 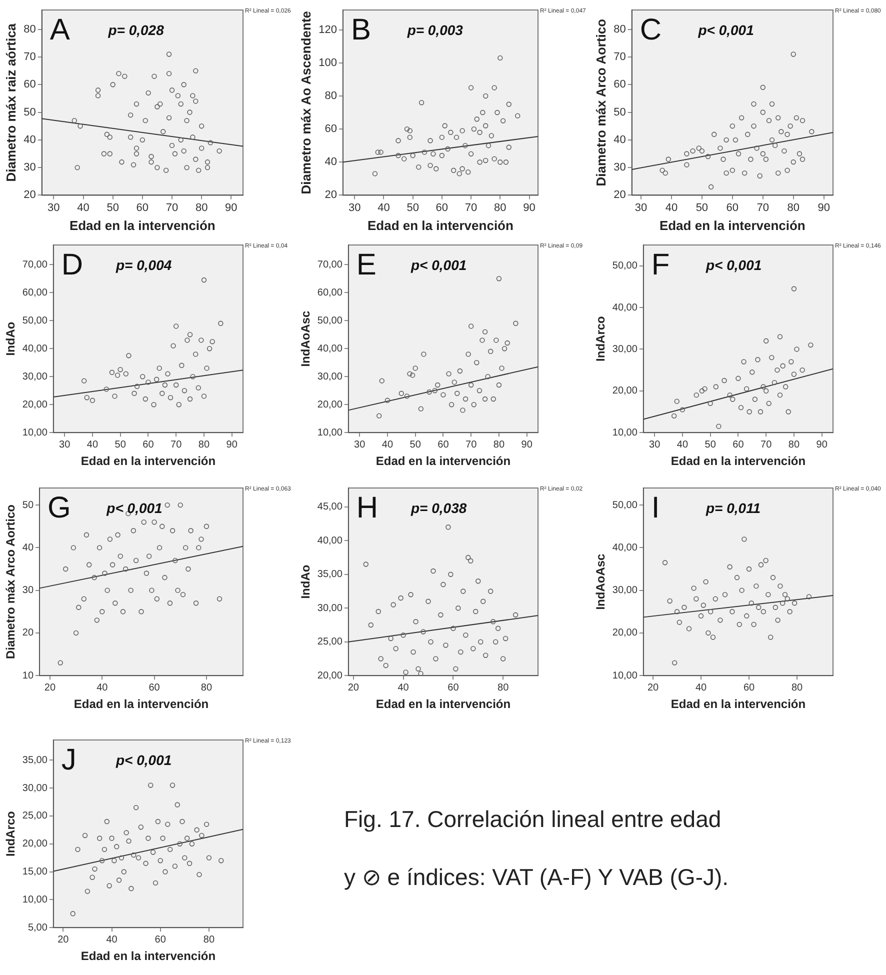 What do you see at coordinates (766, 444) in the screenshot?
I see `x-tick-label: 70` at bounding box center [766, 444].